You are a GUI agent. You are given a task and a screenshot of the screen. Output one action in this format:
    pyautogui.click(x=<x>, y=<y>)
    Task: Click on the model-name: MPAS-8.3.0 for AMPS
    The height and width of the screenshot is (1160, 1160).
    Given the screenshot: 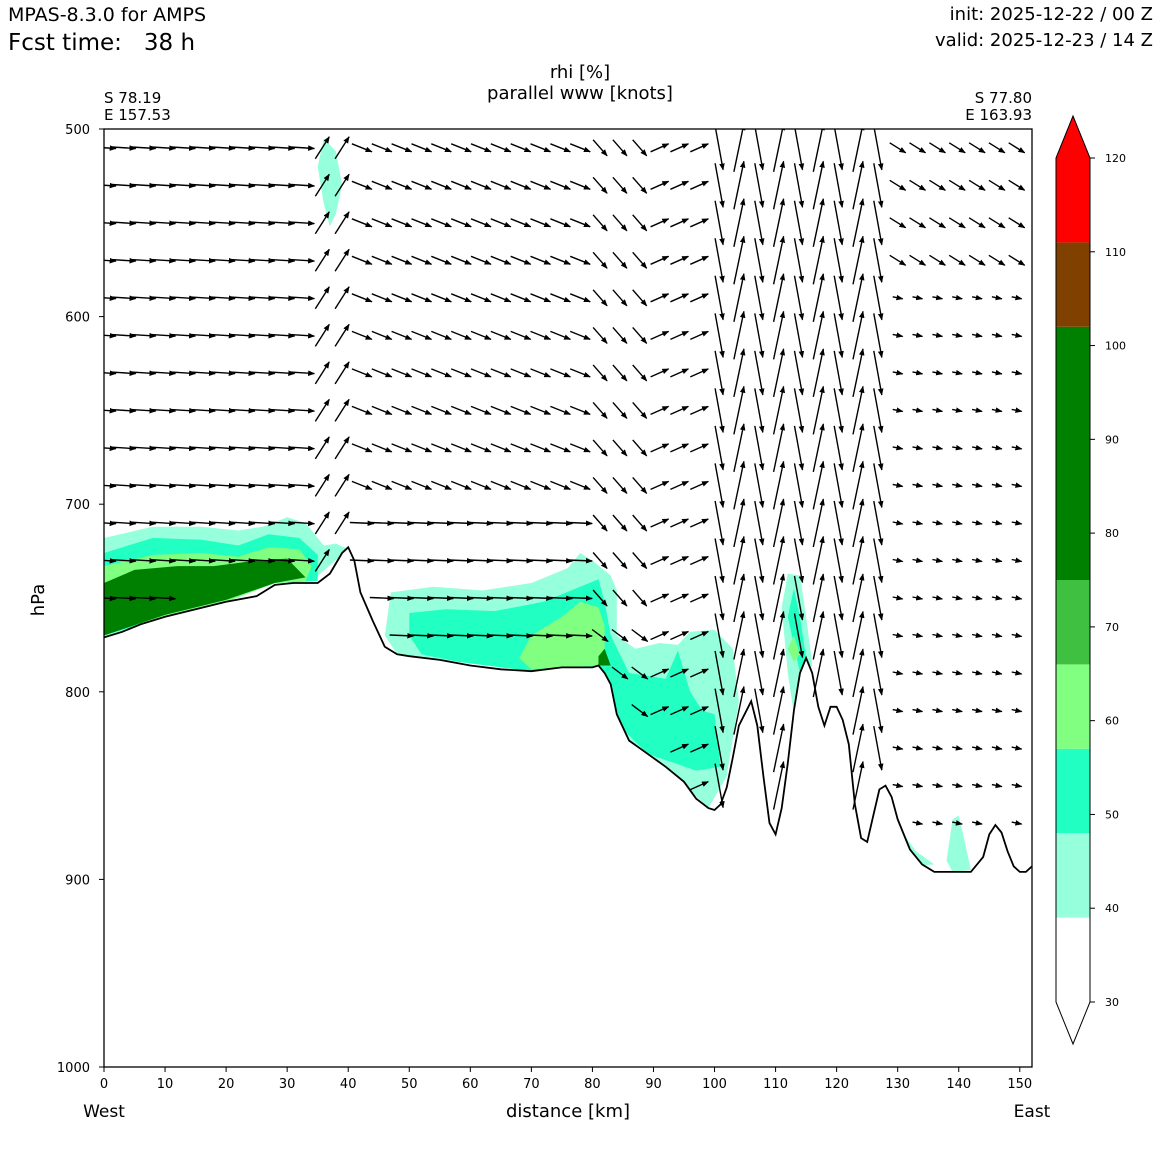 What is the action you would take?
    pyautogui.click(x=107, y=15)
    